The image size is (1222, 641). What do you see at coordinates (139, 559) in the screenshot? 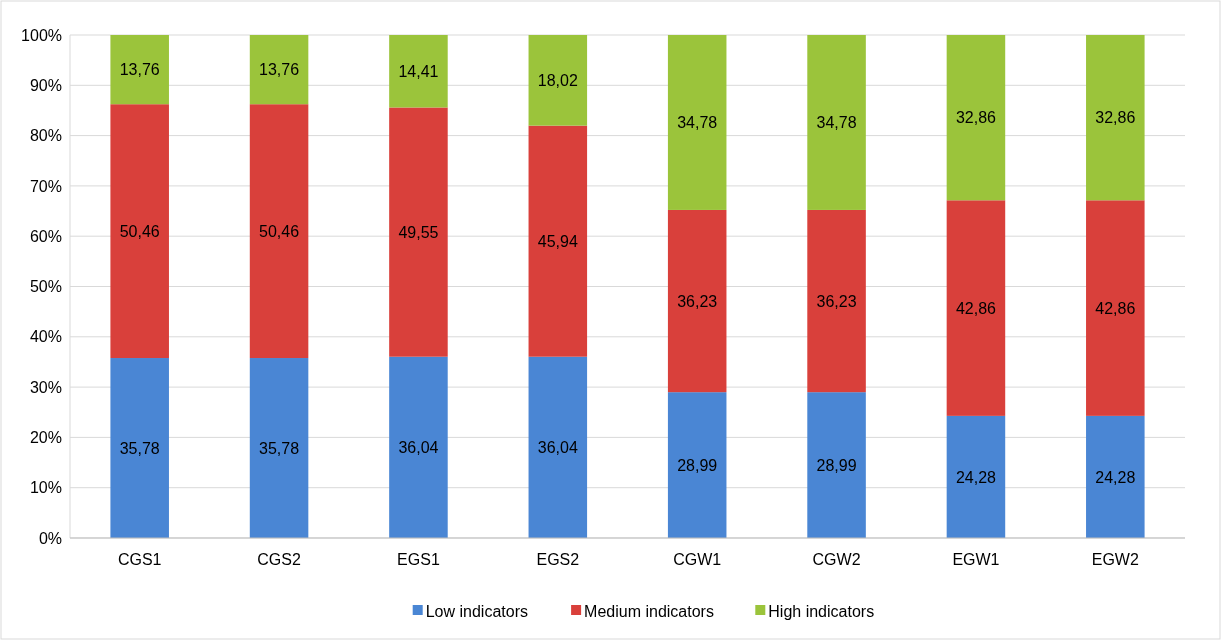
I see `x-tick-label: CGS1` at bounding box center [139, 559].